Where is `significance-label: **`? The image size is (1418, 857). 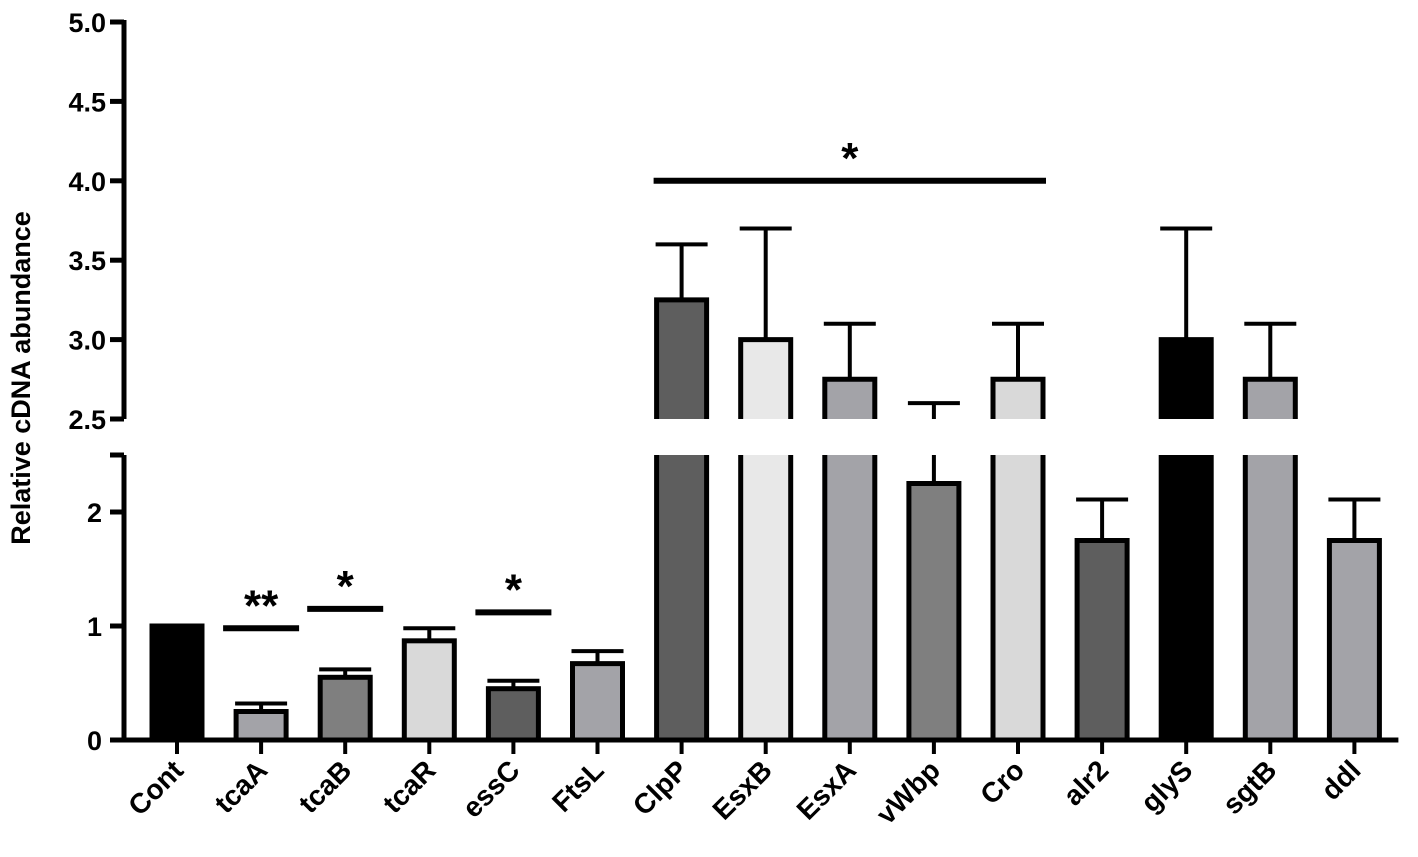
significance-label: ** is located at coordinates (261, 605).